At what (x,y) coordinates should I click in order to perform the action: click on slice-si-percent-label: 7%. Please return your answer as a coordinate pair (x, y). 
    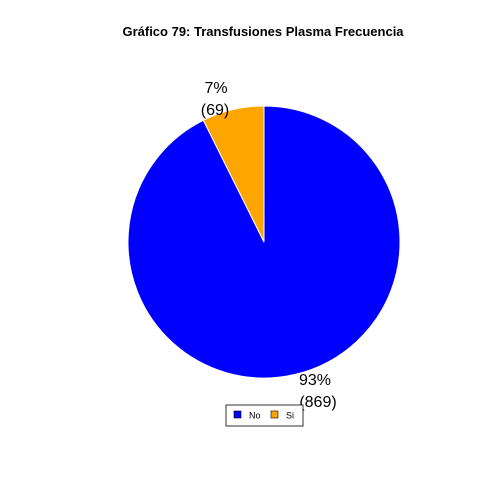
    Looking at the image, I should click on (215, 88).